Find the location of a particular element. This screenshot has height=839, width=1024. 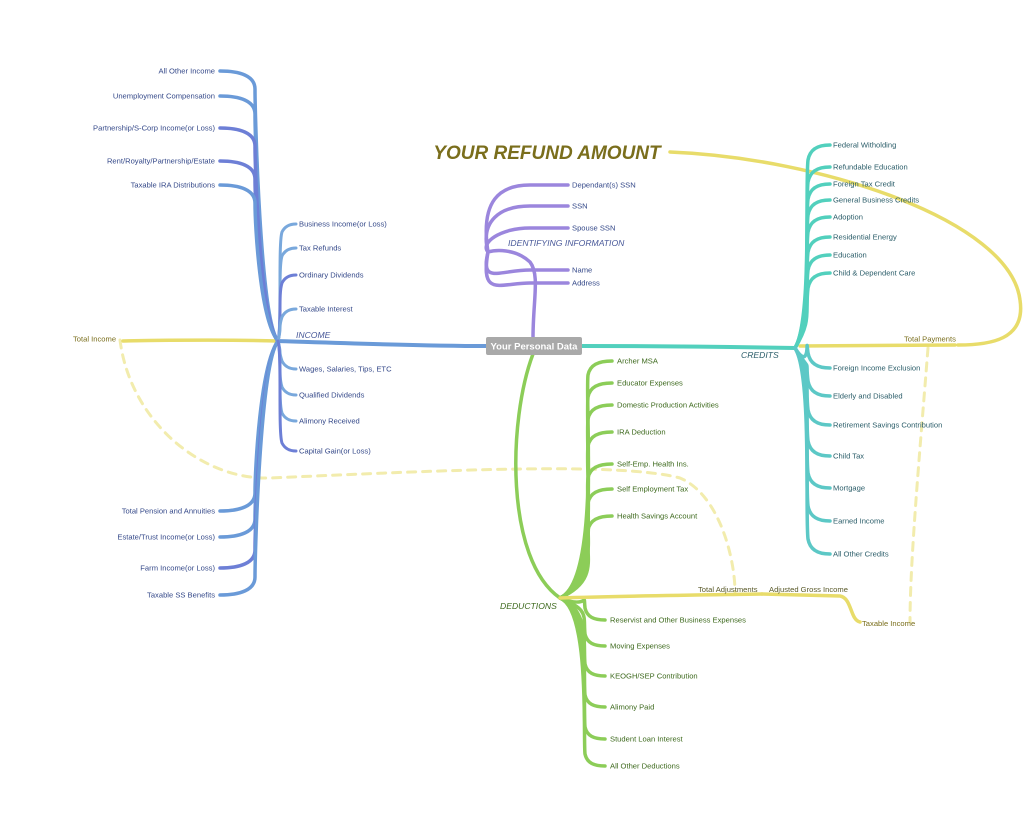

node-estate-trust-income-or-loss: Estate/Trust Income(or Loss) is located at coordinates (166, 537).